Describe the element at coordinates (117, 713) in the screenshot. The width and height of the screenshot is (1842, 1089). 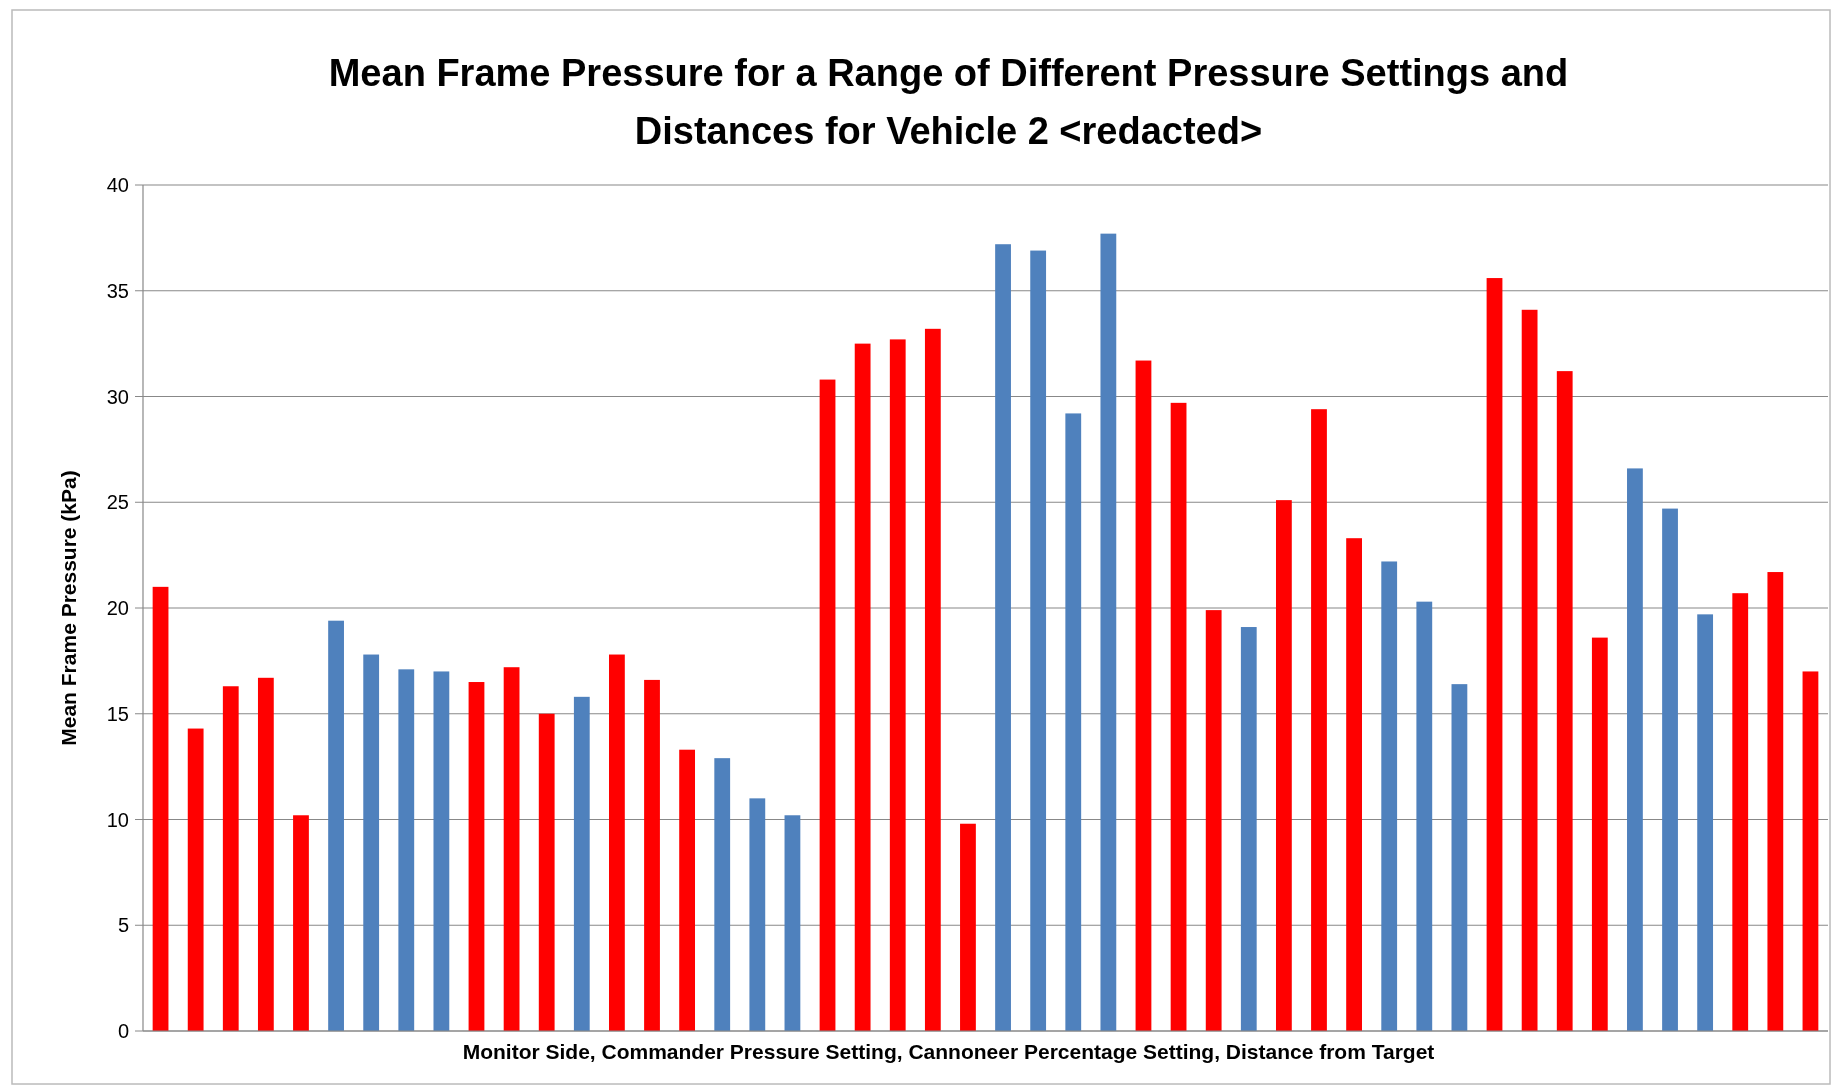
I see `y-tick-label: 15` at that location.